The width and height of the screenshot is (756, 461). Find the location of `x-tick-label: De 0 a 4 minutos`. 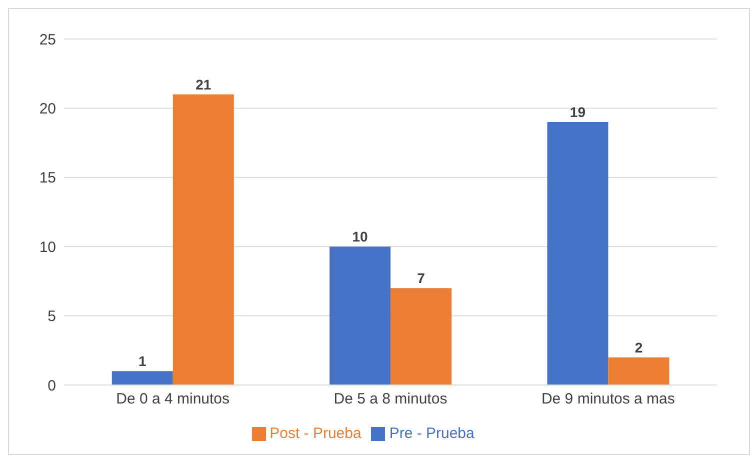

x-tick-label: De 0 a 4 minutos is located at coordinates (173, 399).